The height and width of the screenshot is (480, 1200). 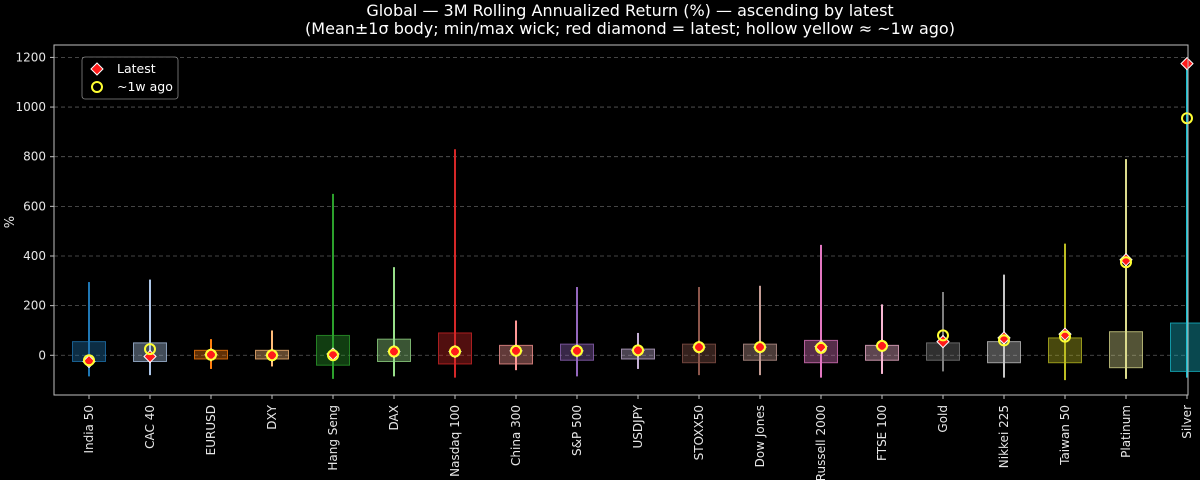 I want to click on x-tick-label: DAX, so click(x=394, y=417).